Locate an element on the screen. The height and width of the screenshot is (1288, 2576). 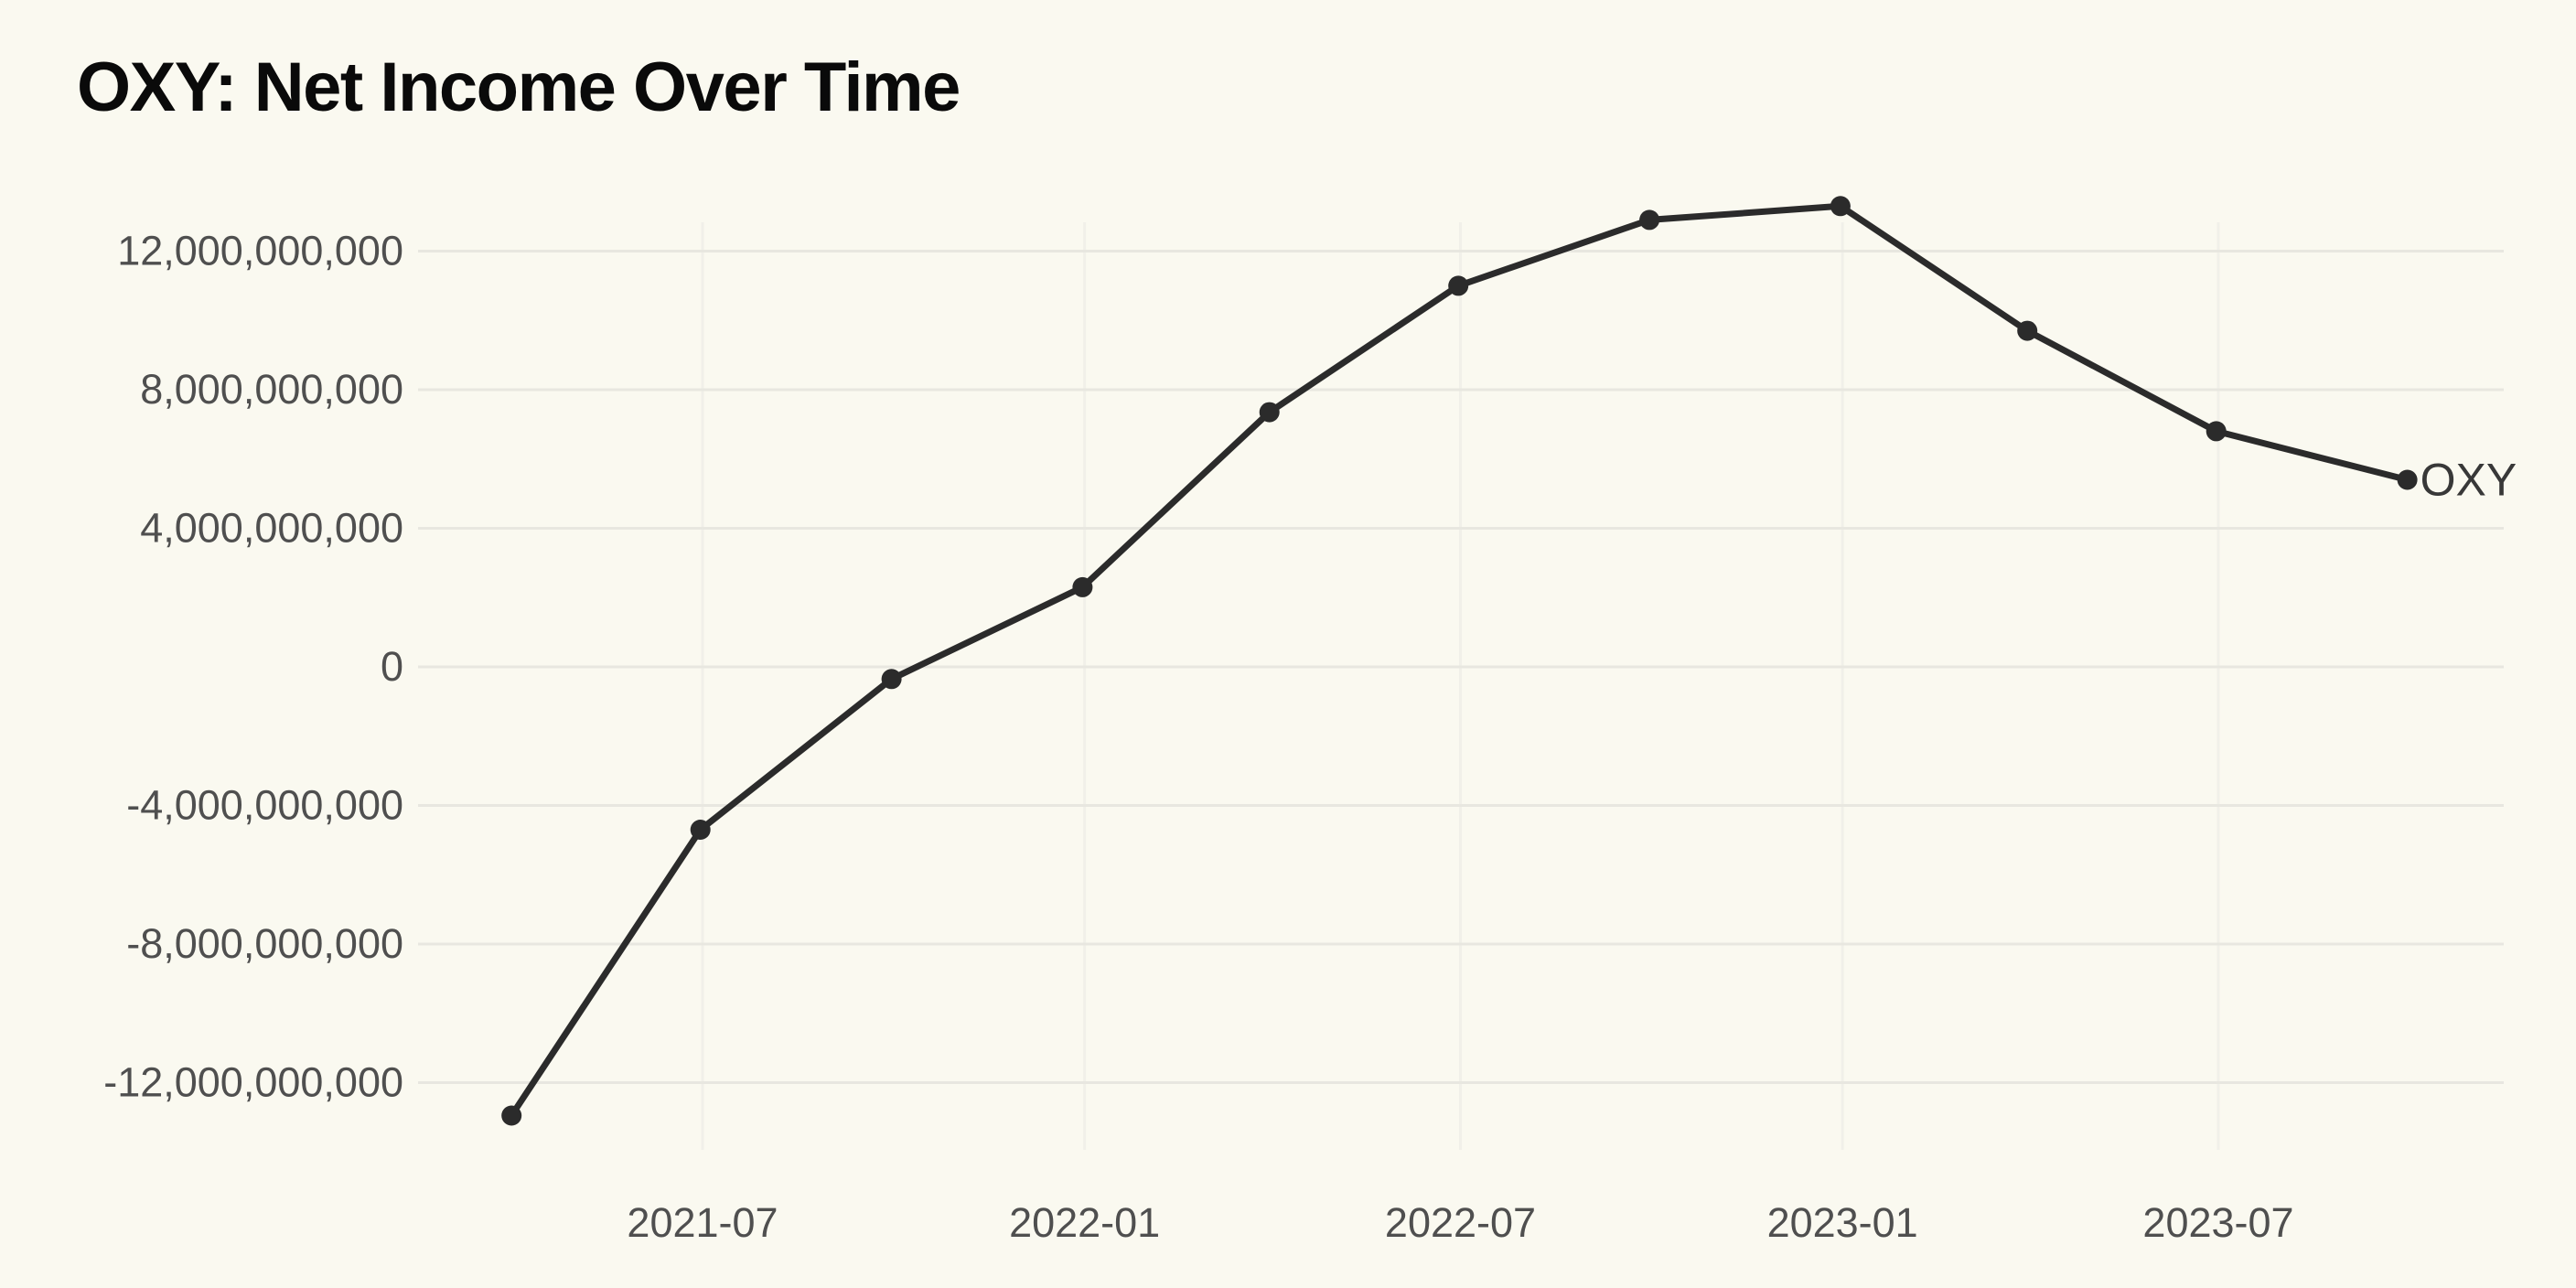
x-tick-label: 2023-01 is located at coordinates (1842, 1223).